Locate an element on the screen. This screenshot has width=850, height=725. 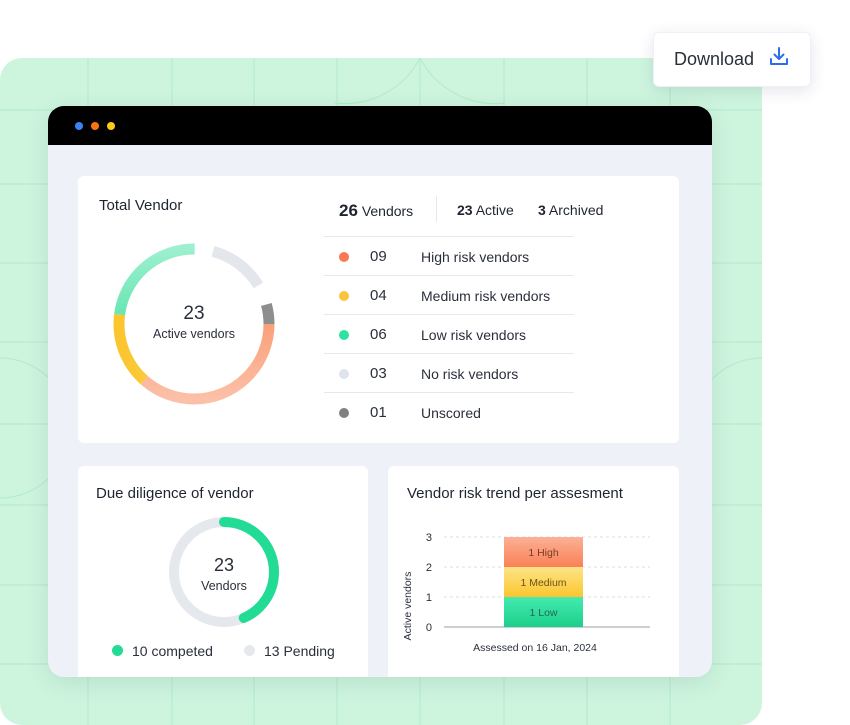
y-tick-label: 1 is located at coordinates (429, 598).